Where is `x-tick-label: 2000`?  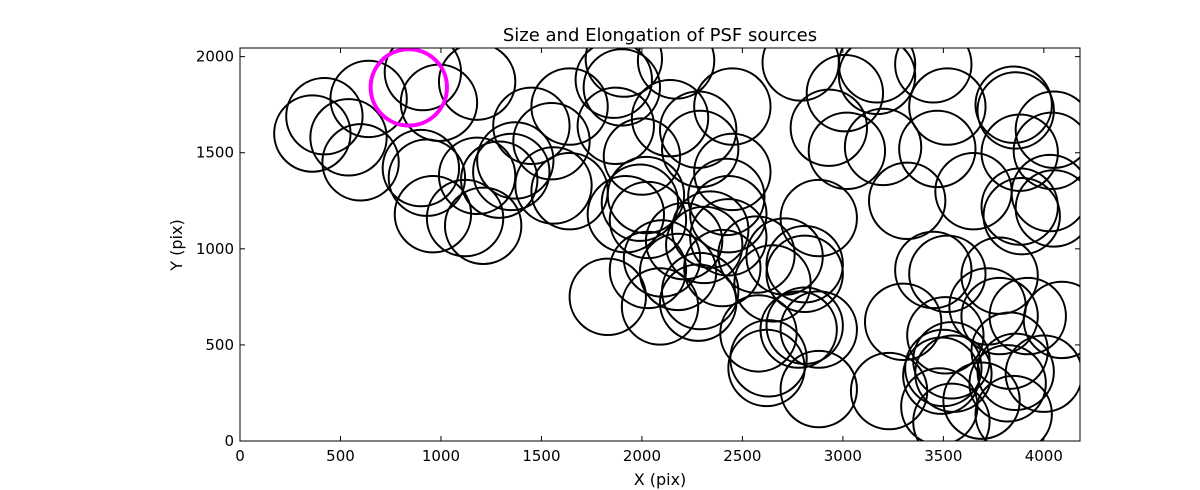
x-tick-label: 2000 is located at coordinates (642, 456).